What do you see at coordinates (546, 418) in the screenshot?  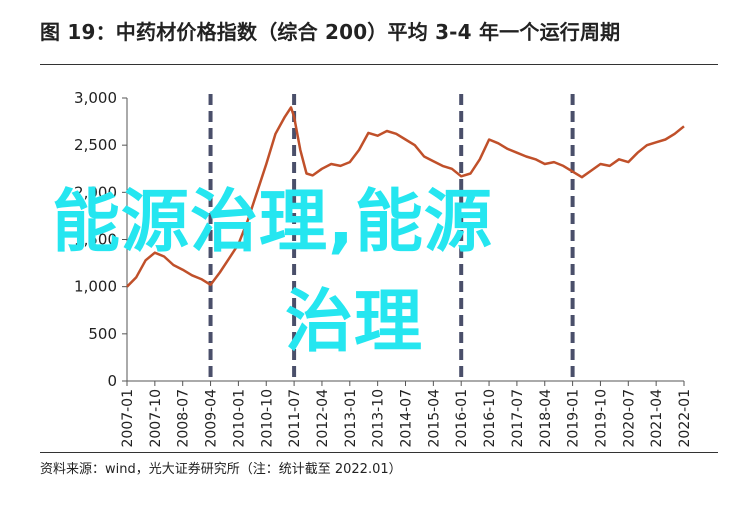 I see `x-tick-label: 2018-04` at bounding box center [546, 418].